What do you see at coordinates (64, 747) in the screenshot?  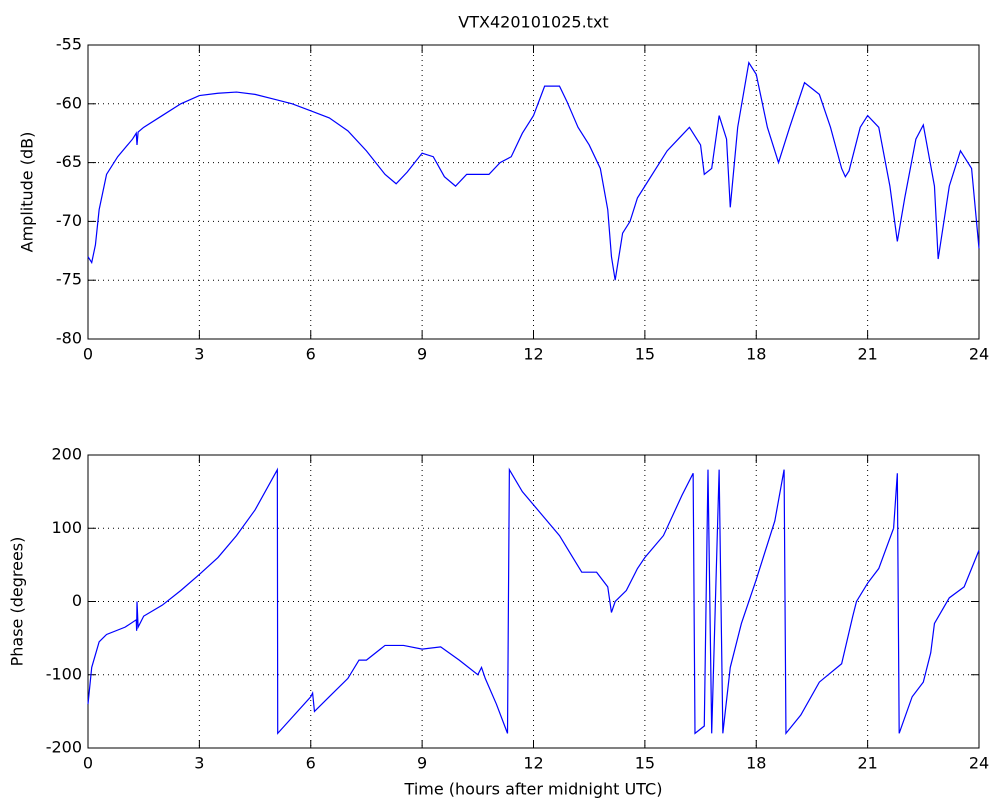 I see `y-tick-label: -200` at bounding box center [64, 747].